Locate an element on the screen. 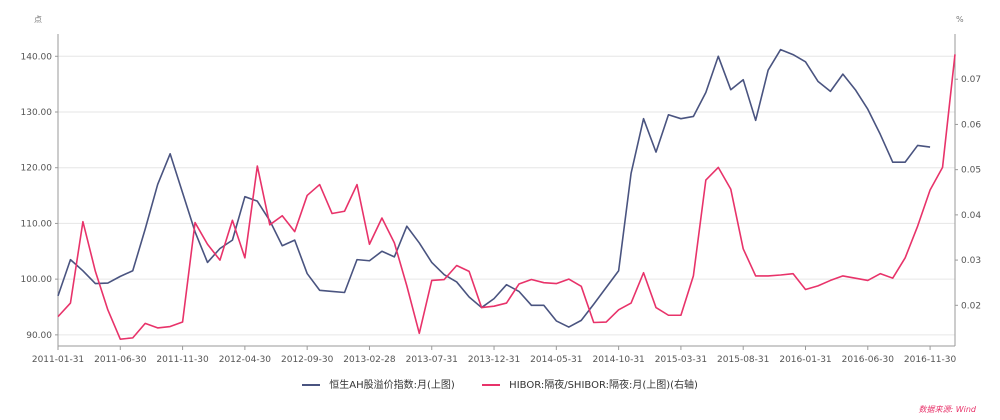 The height and width of the screenshot is (420, 1000). x-tick-label: 2012-04-30 is located at coordinates (245, 360).